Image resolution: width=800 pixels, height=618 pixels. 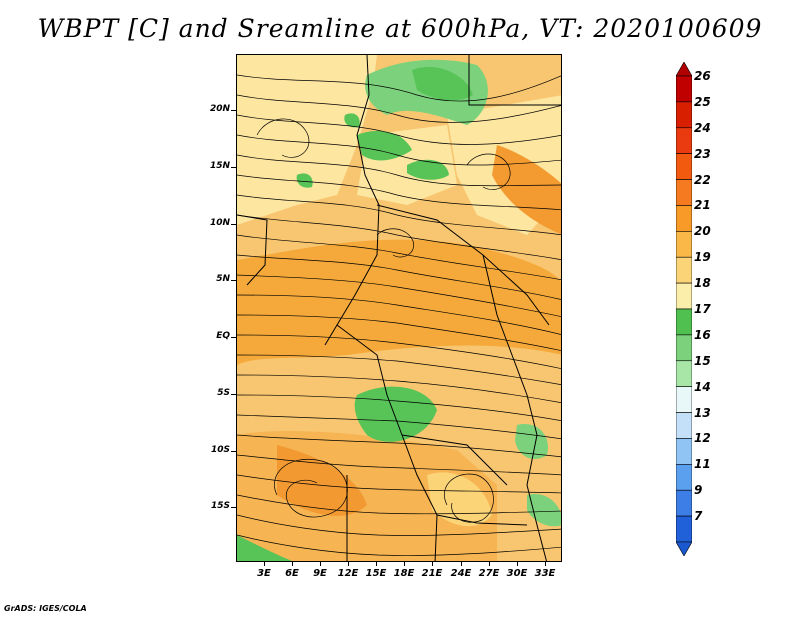 I want to click on pale-region-nw, so click(x=307, y=140).